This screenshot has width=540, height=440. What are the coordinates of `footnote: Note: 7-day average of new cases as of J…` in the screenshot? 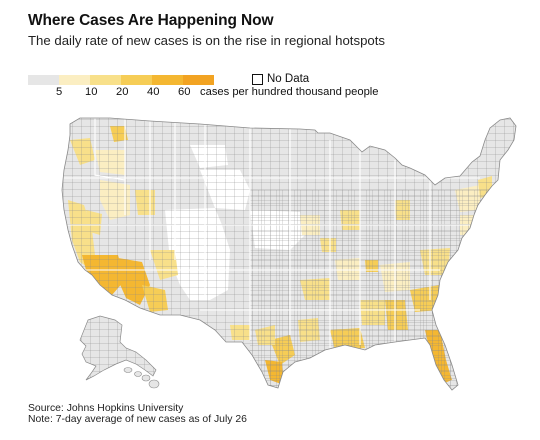 It's located at (137, 419).